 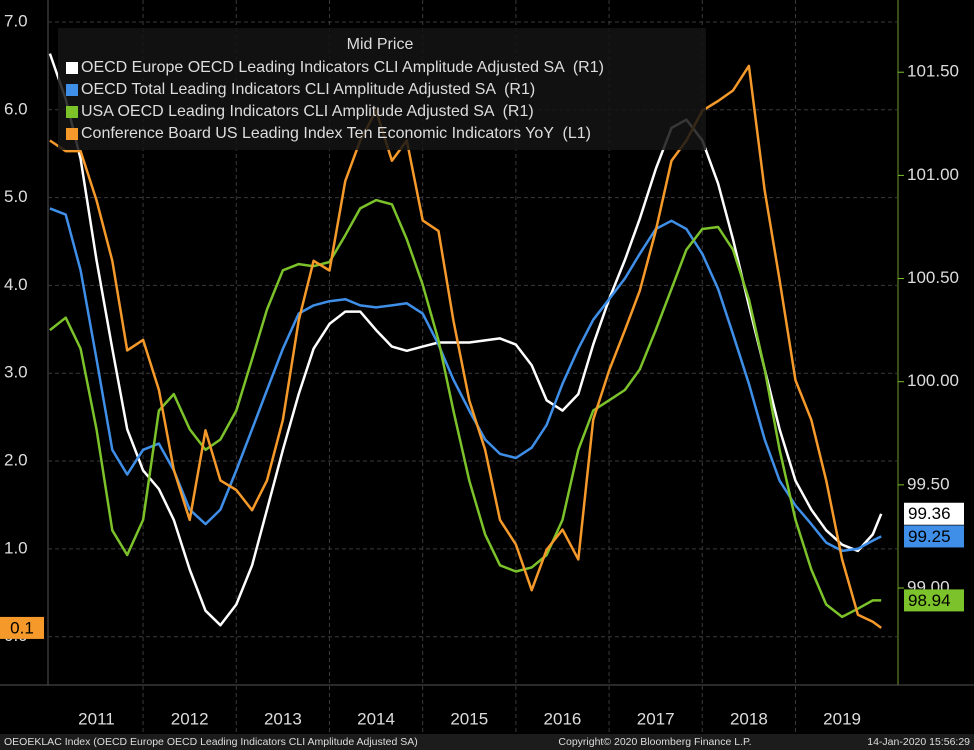 I want to click on x-tick-label: 2015, so click(x=469, y=718).